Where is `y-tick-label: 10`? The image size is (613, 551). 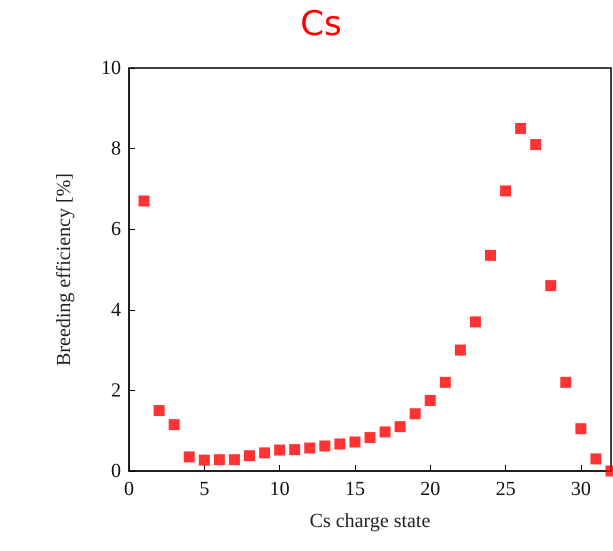 y-tick-label: 10 is located at coordinates (111, 68).